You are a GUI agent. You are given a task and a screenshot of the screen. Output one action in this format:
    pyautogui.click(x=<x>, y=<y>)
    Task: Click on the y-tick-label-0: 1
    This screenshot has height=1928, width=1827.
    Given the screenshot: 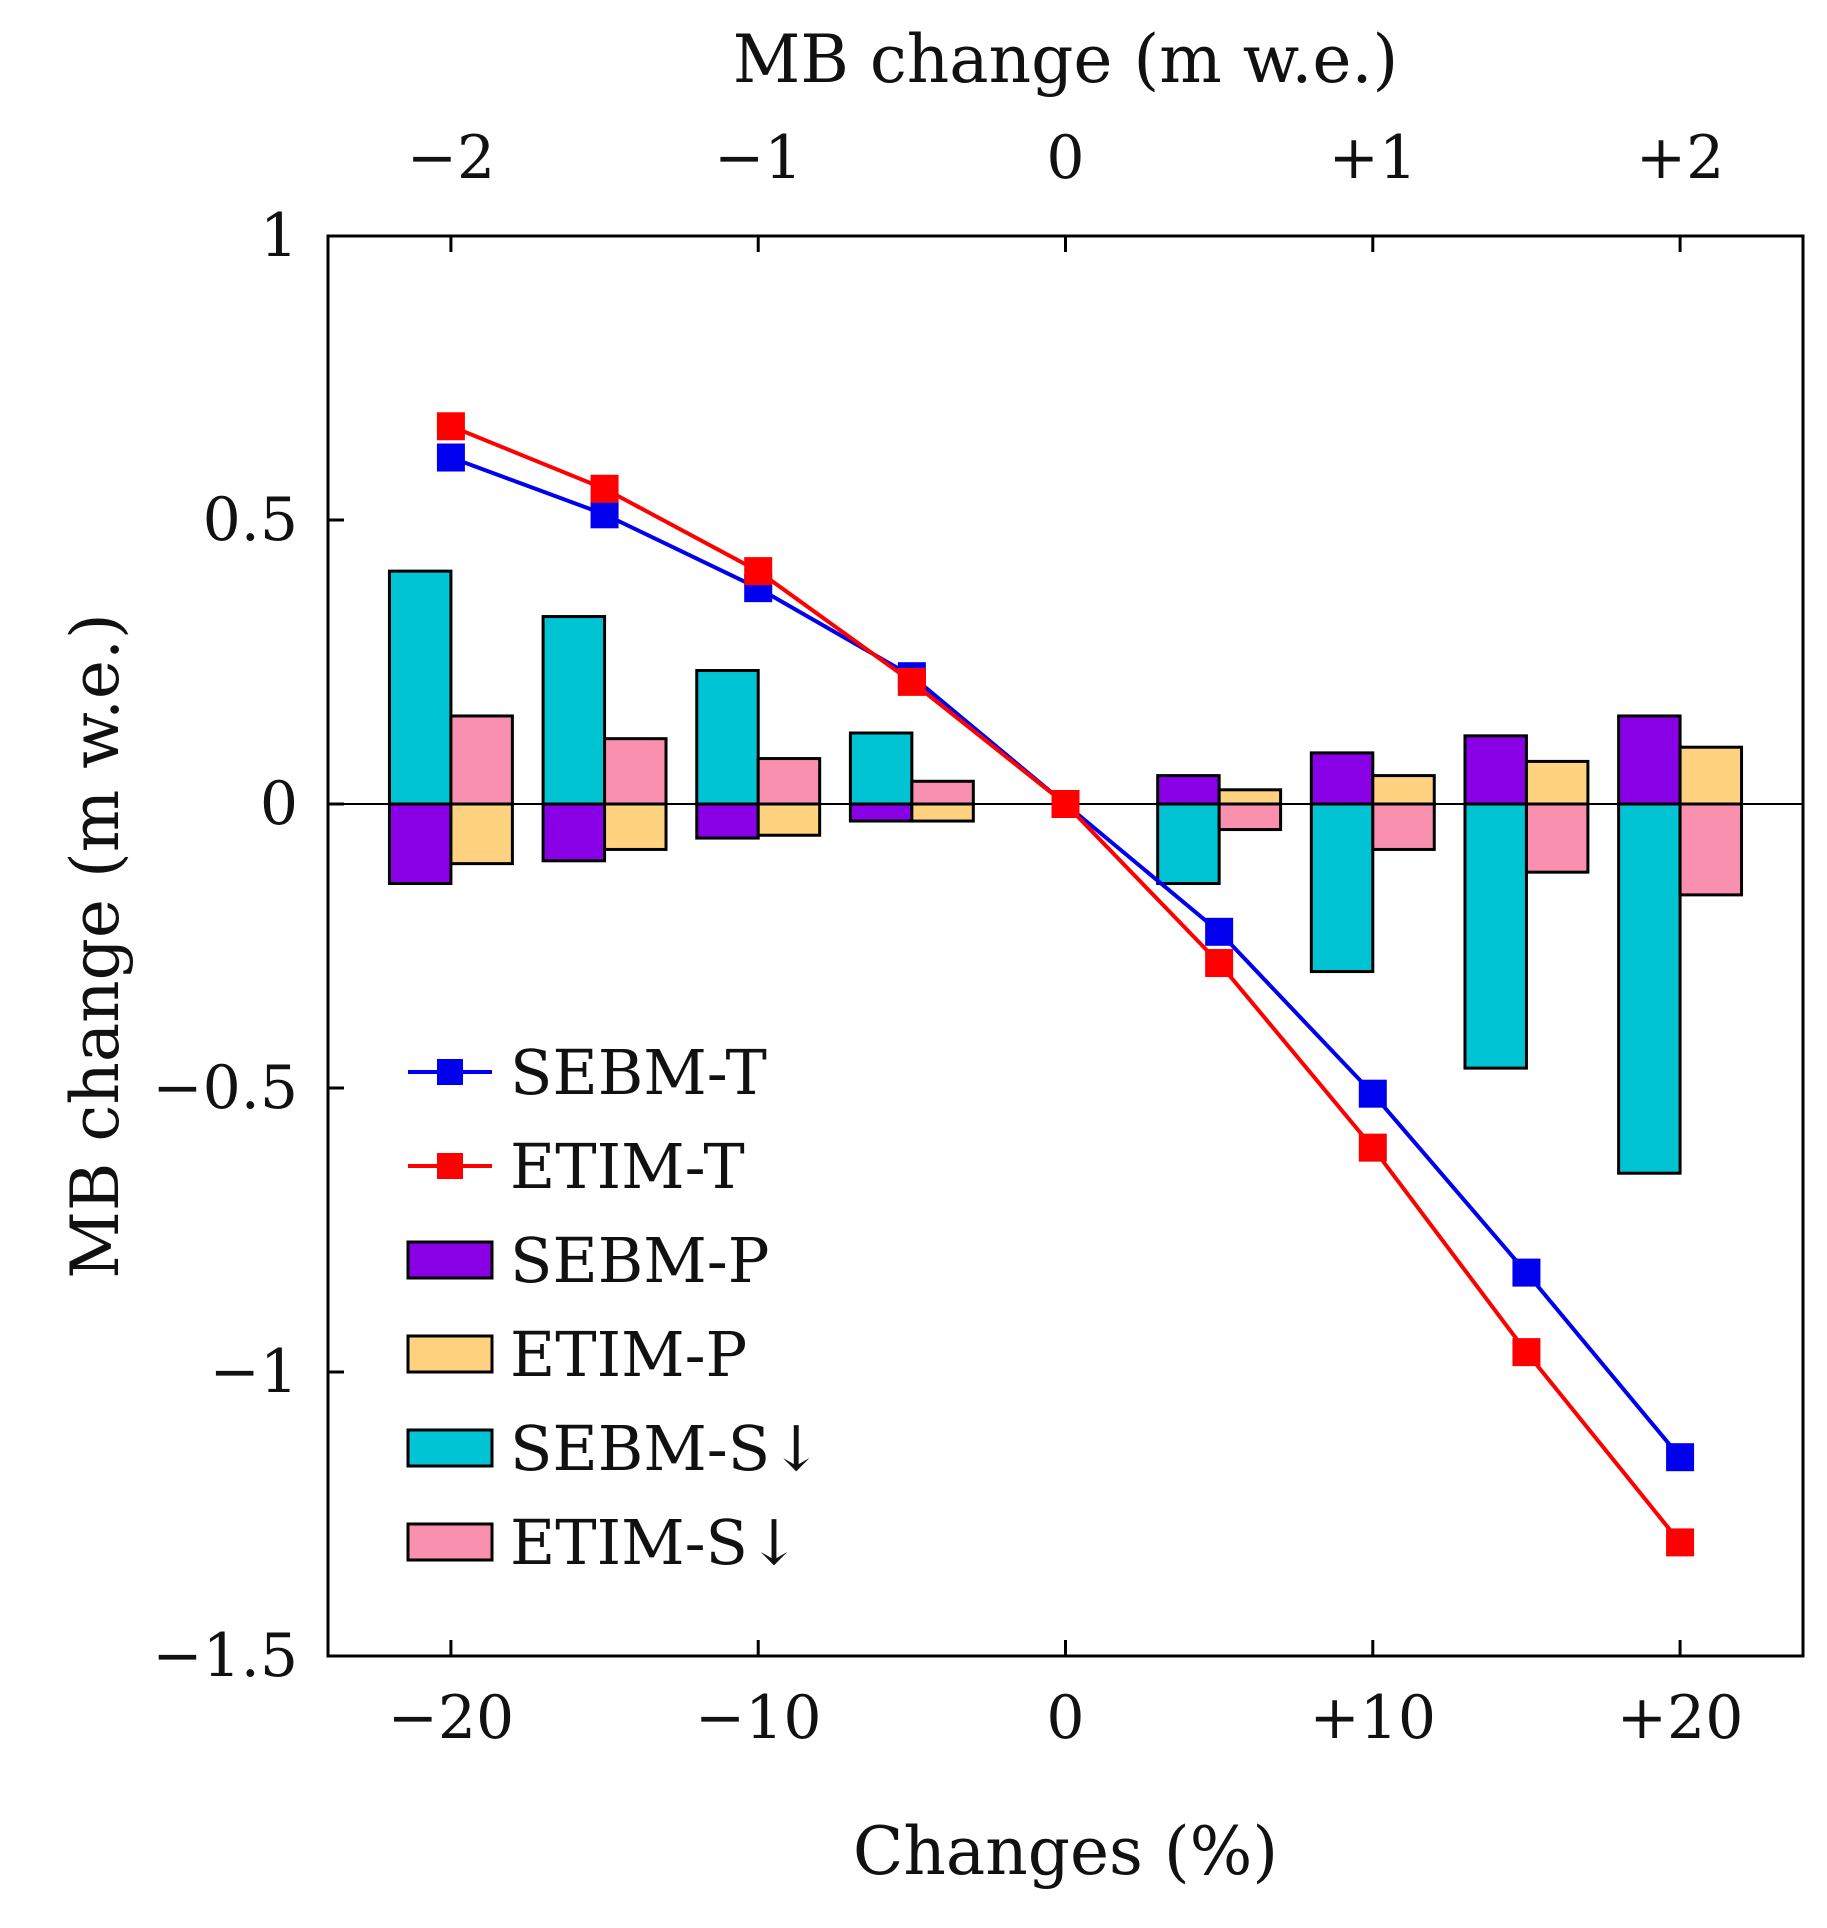 What is the action you would take?
    pyautogui.click(x=279, y=236)
    